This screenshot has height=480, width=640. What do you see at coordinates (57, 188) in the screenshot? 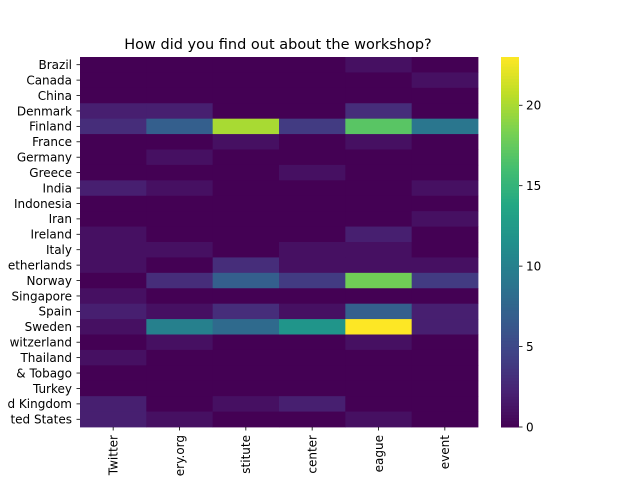
I see `row-label: India` at bounding box center [57, 188].